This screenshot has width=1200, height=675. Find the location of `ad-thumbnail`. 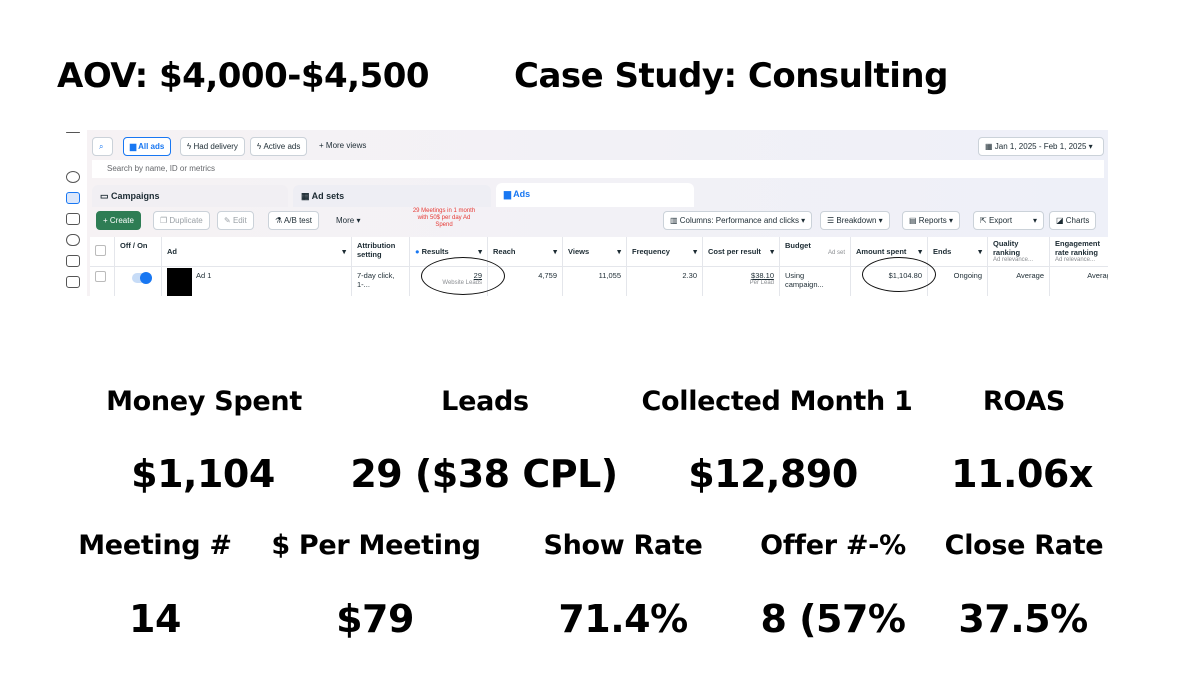

ad-thumbnail is located at coordinates (179, 282).